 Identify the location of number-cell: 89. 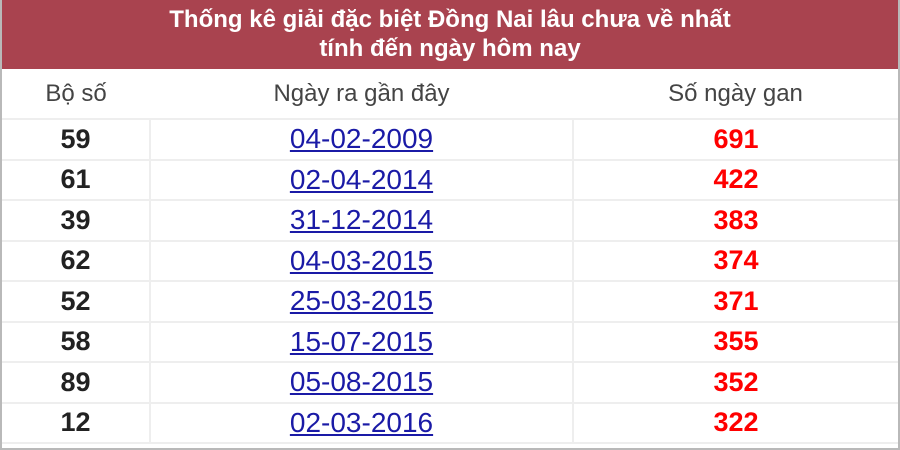
(76, 383).